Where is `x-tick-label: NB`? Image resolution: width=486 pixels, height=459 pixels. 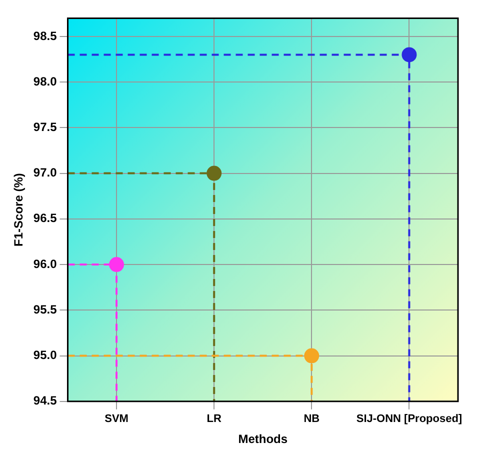
x-tick-label: NB is located at coordinates (312, 419).